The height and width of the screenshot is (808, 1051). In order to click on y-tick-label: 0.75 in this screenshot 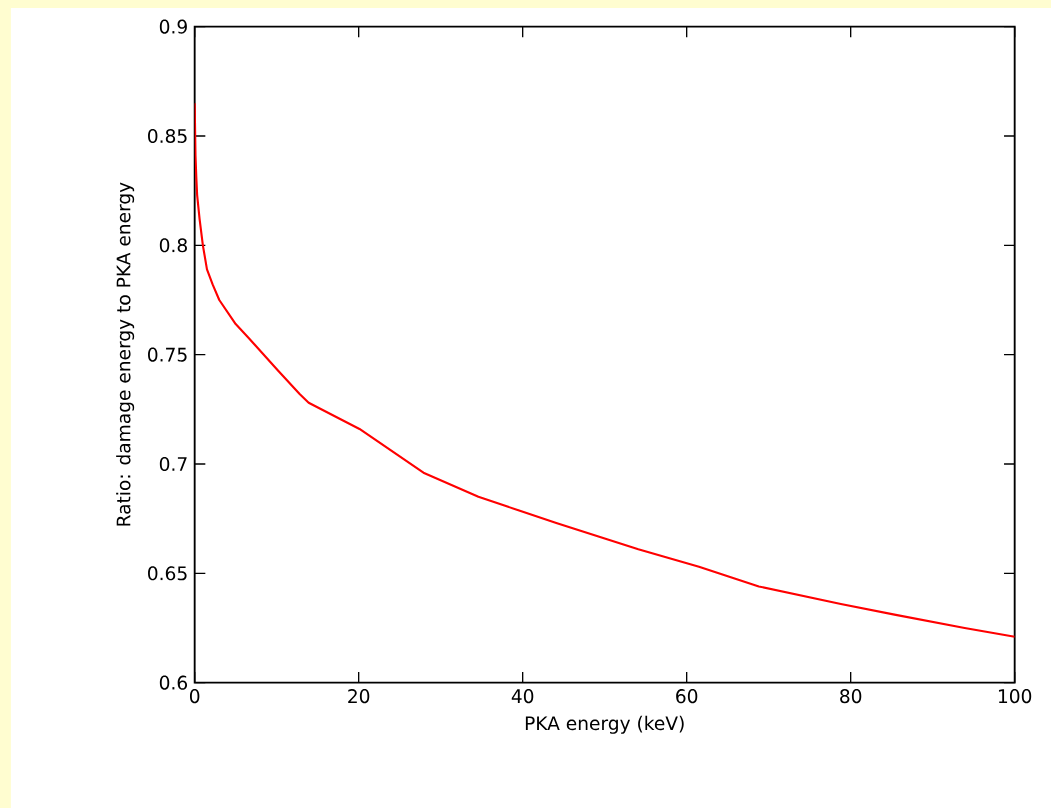, I will do `click(167, 354)`.